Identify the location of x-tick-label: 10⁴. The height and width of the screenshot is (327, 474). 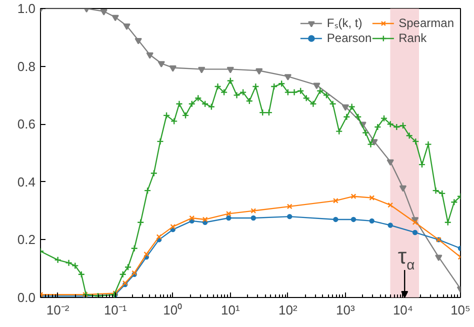
(402, 310).